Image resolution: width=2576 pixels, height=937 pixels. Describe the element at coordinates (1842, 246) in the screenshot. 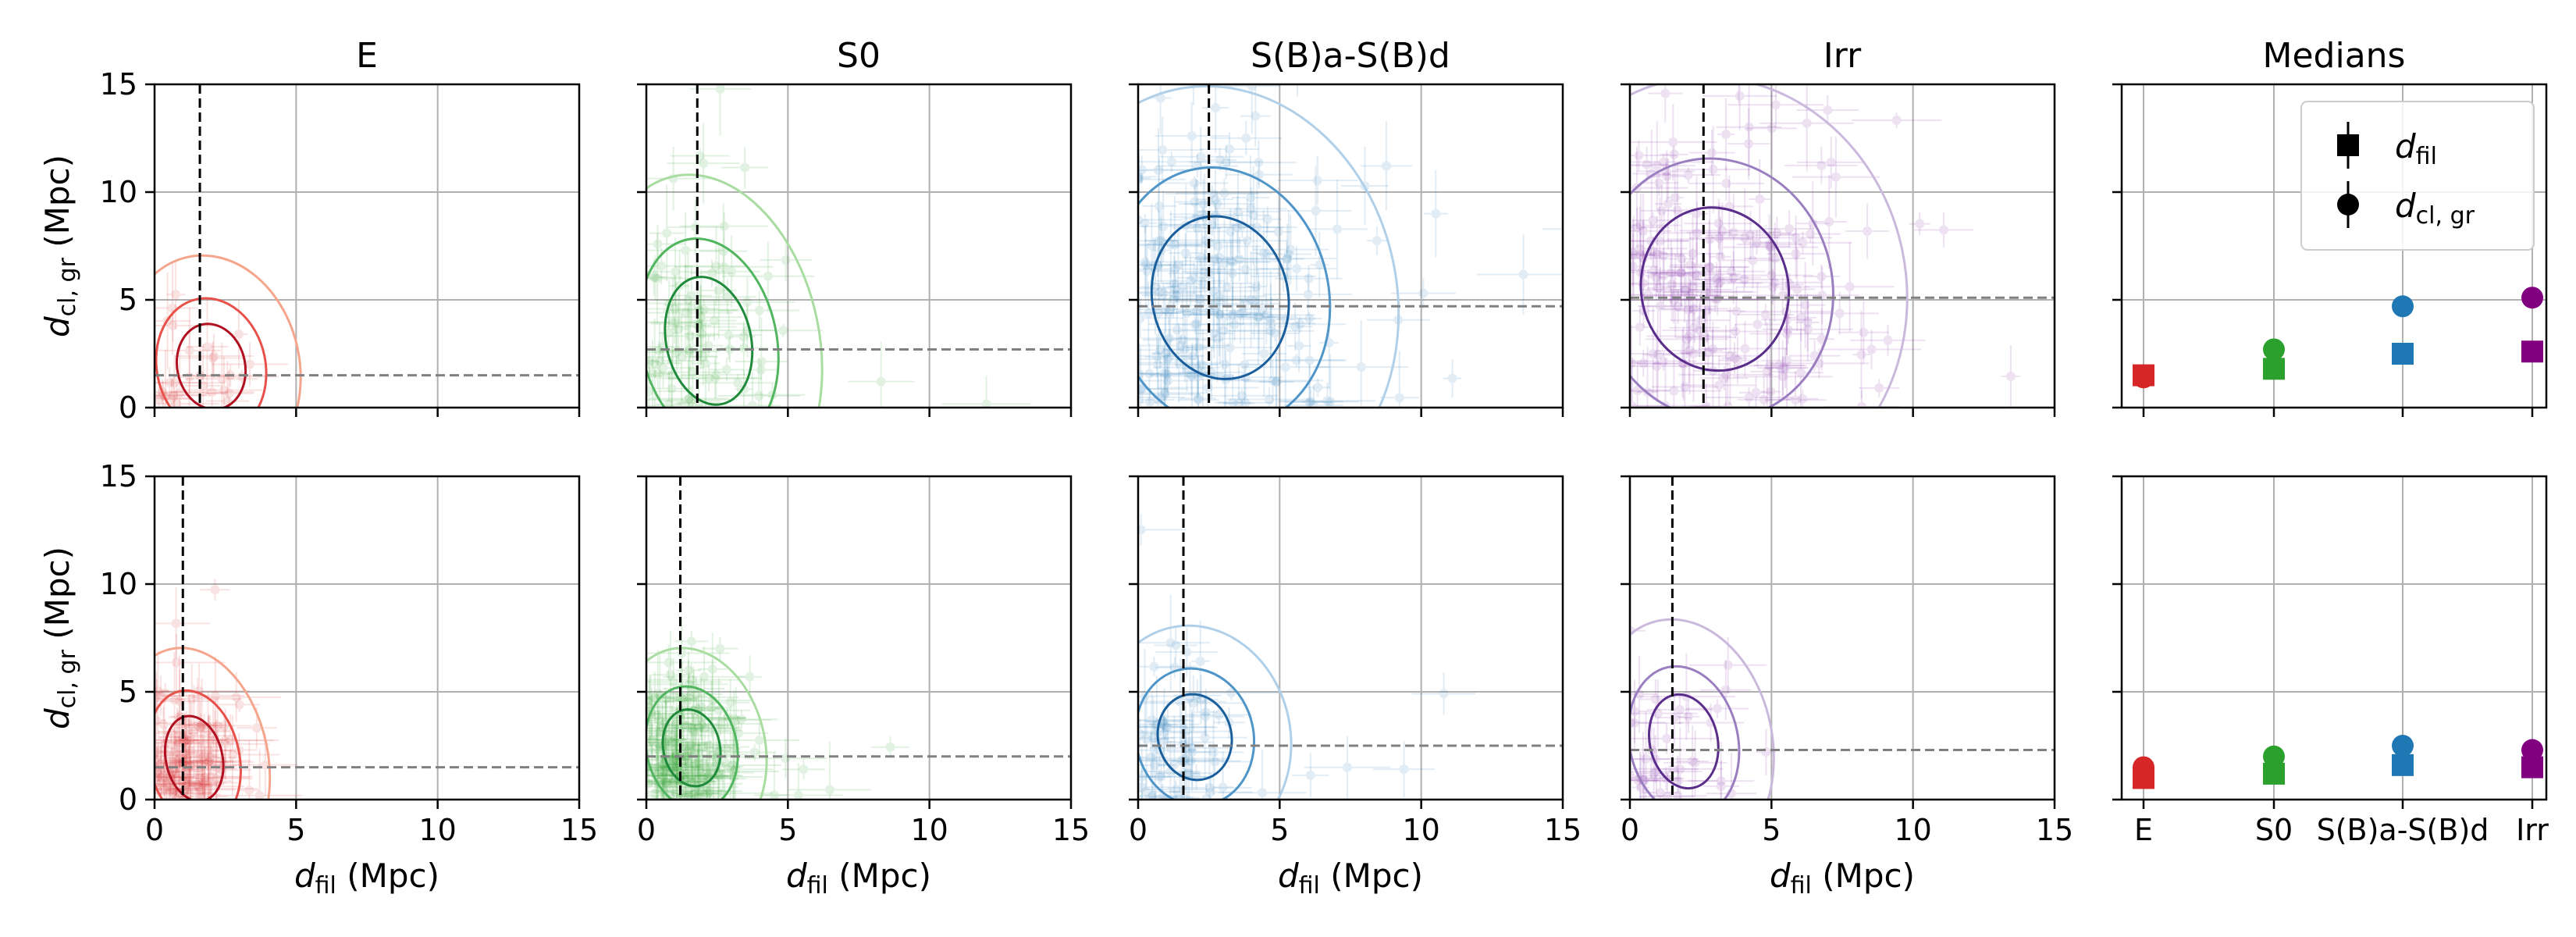

I see `panel-frame` at that location.